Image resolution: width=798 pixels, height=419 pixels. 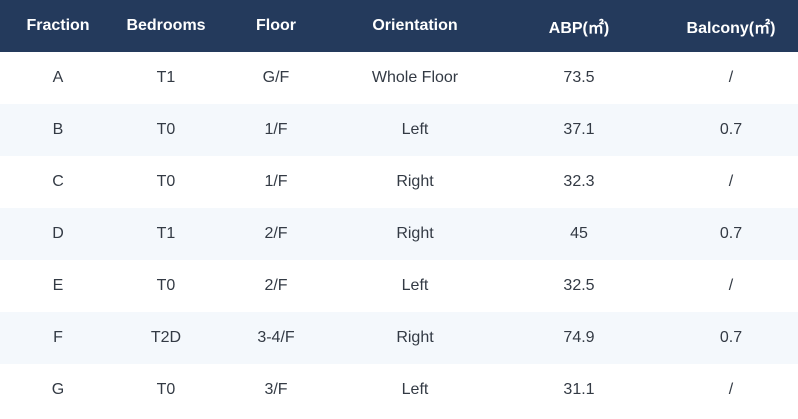 What do you see at coordinates (276, 390) in the screenshot?
I see `cell-floor: 3/F` at bounding box center [276, 390].